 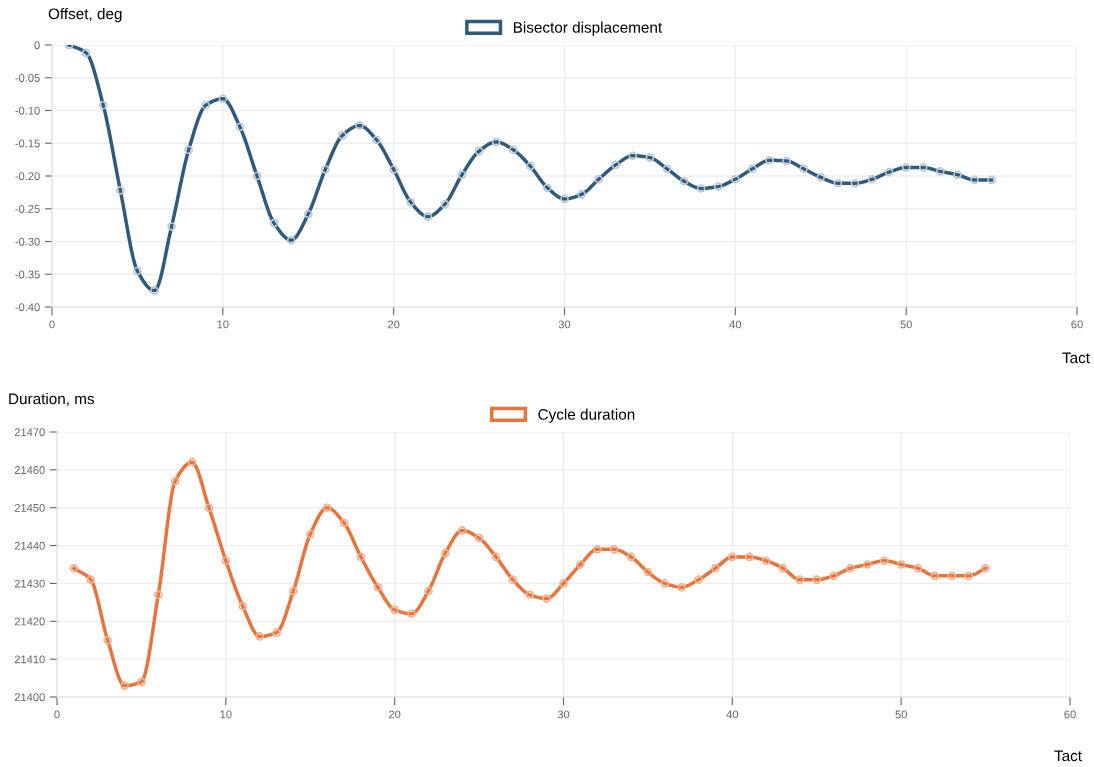 I want to click on y-tick-label: -0.10, so click(x=27, y=110).